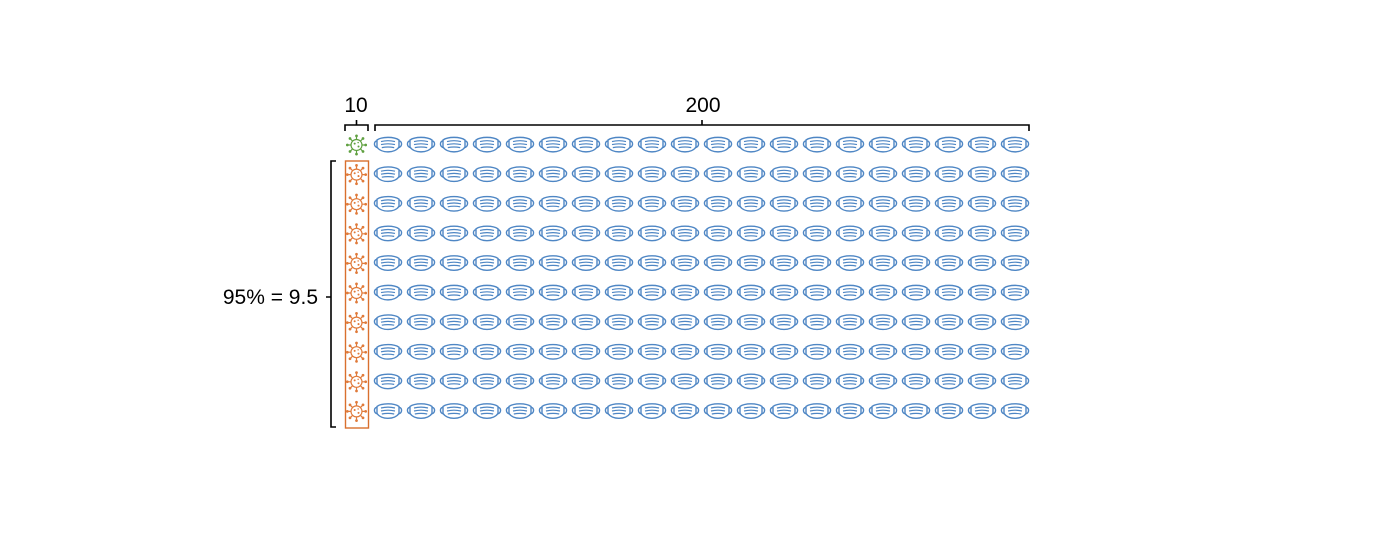 The image size is (1400, 560). I want to click on mask-count-bracket, so click(702, 125).